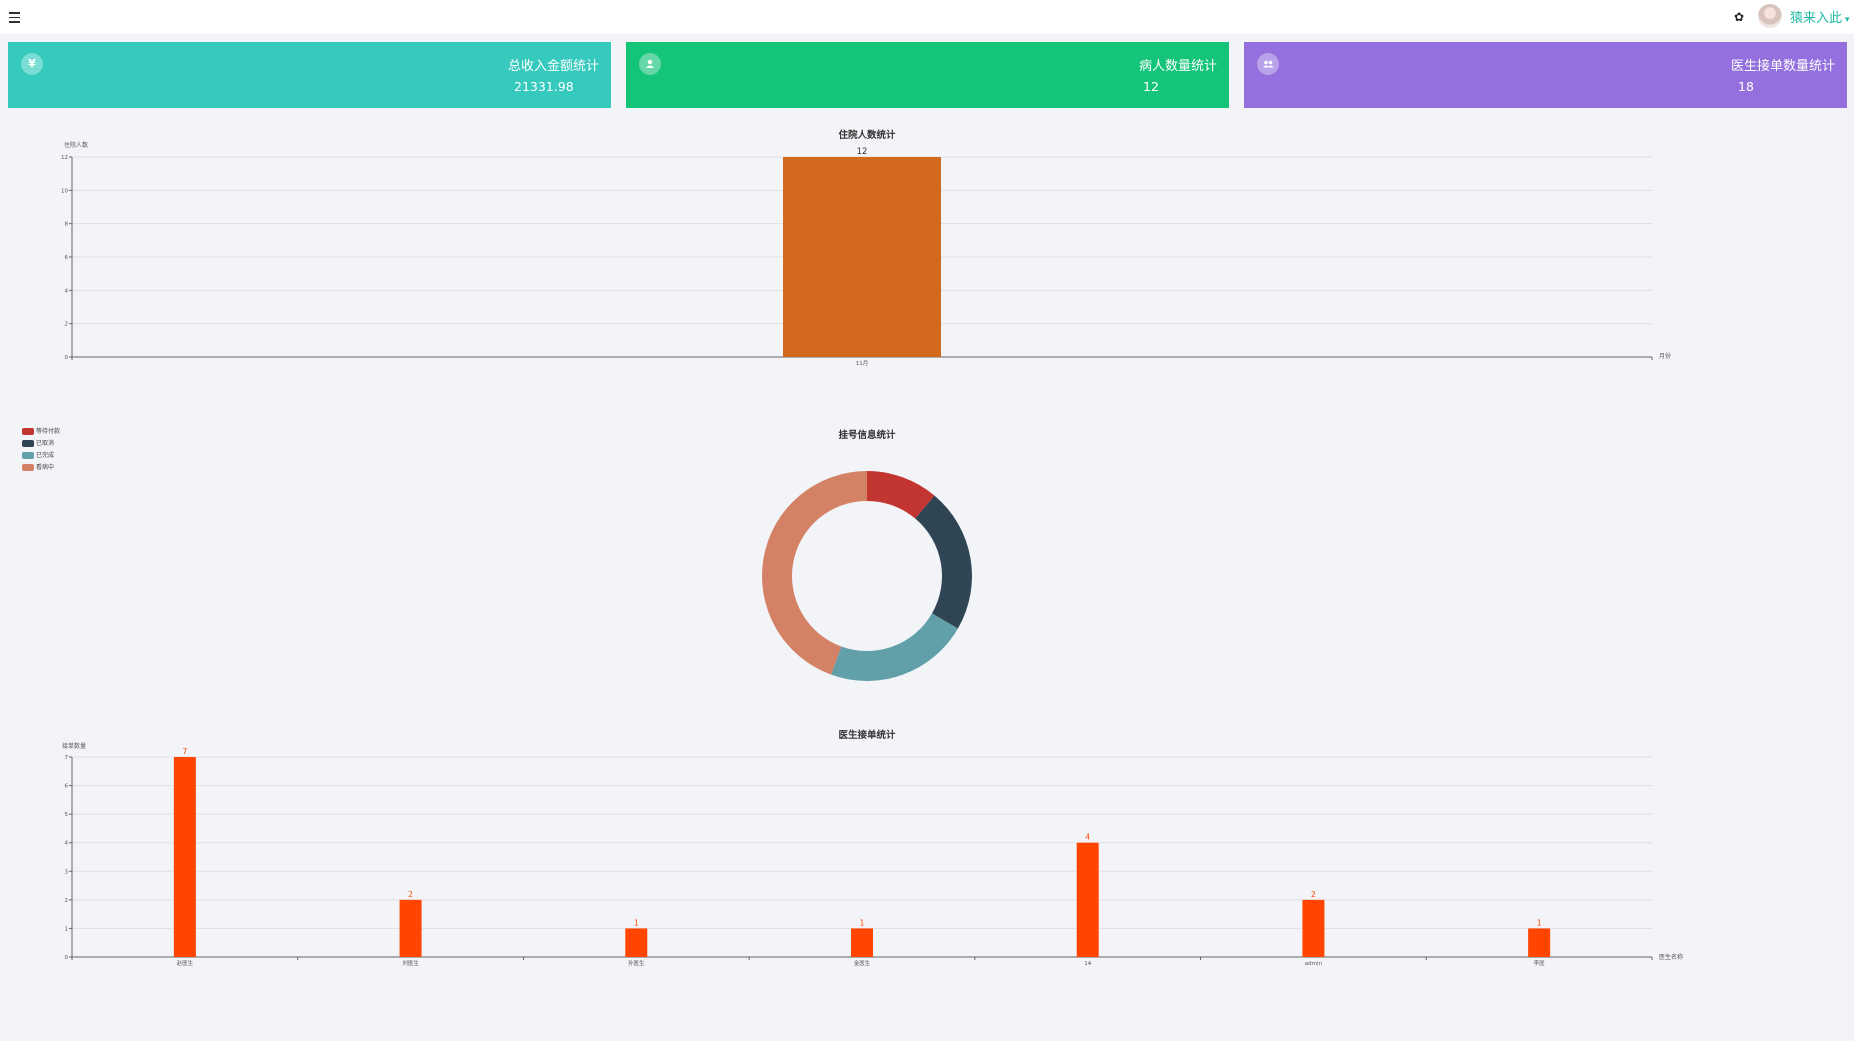  What do you see at coordinates (67, 815) in the screenshot?
I see `y-tick-label: 5` at bounding box center [67, 815].